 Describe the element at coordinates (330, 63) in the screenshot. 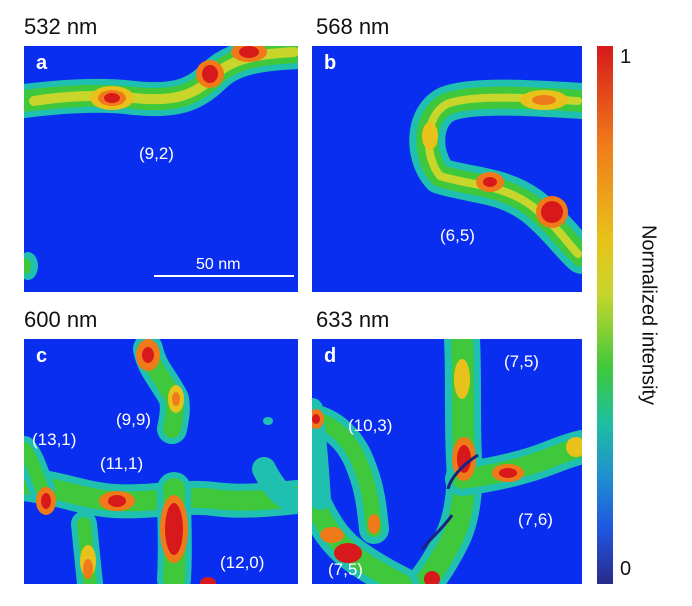

I see `panel-letter-b: b` at that location.